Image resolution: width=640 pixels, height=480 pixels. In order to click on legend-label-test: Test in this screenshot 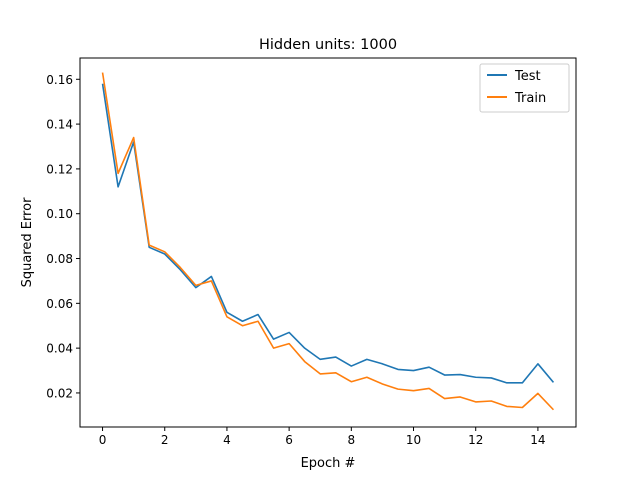, I will do `click(527, 76)`.